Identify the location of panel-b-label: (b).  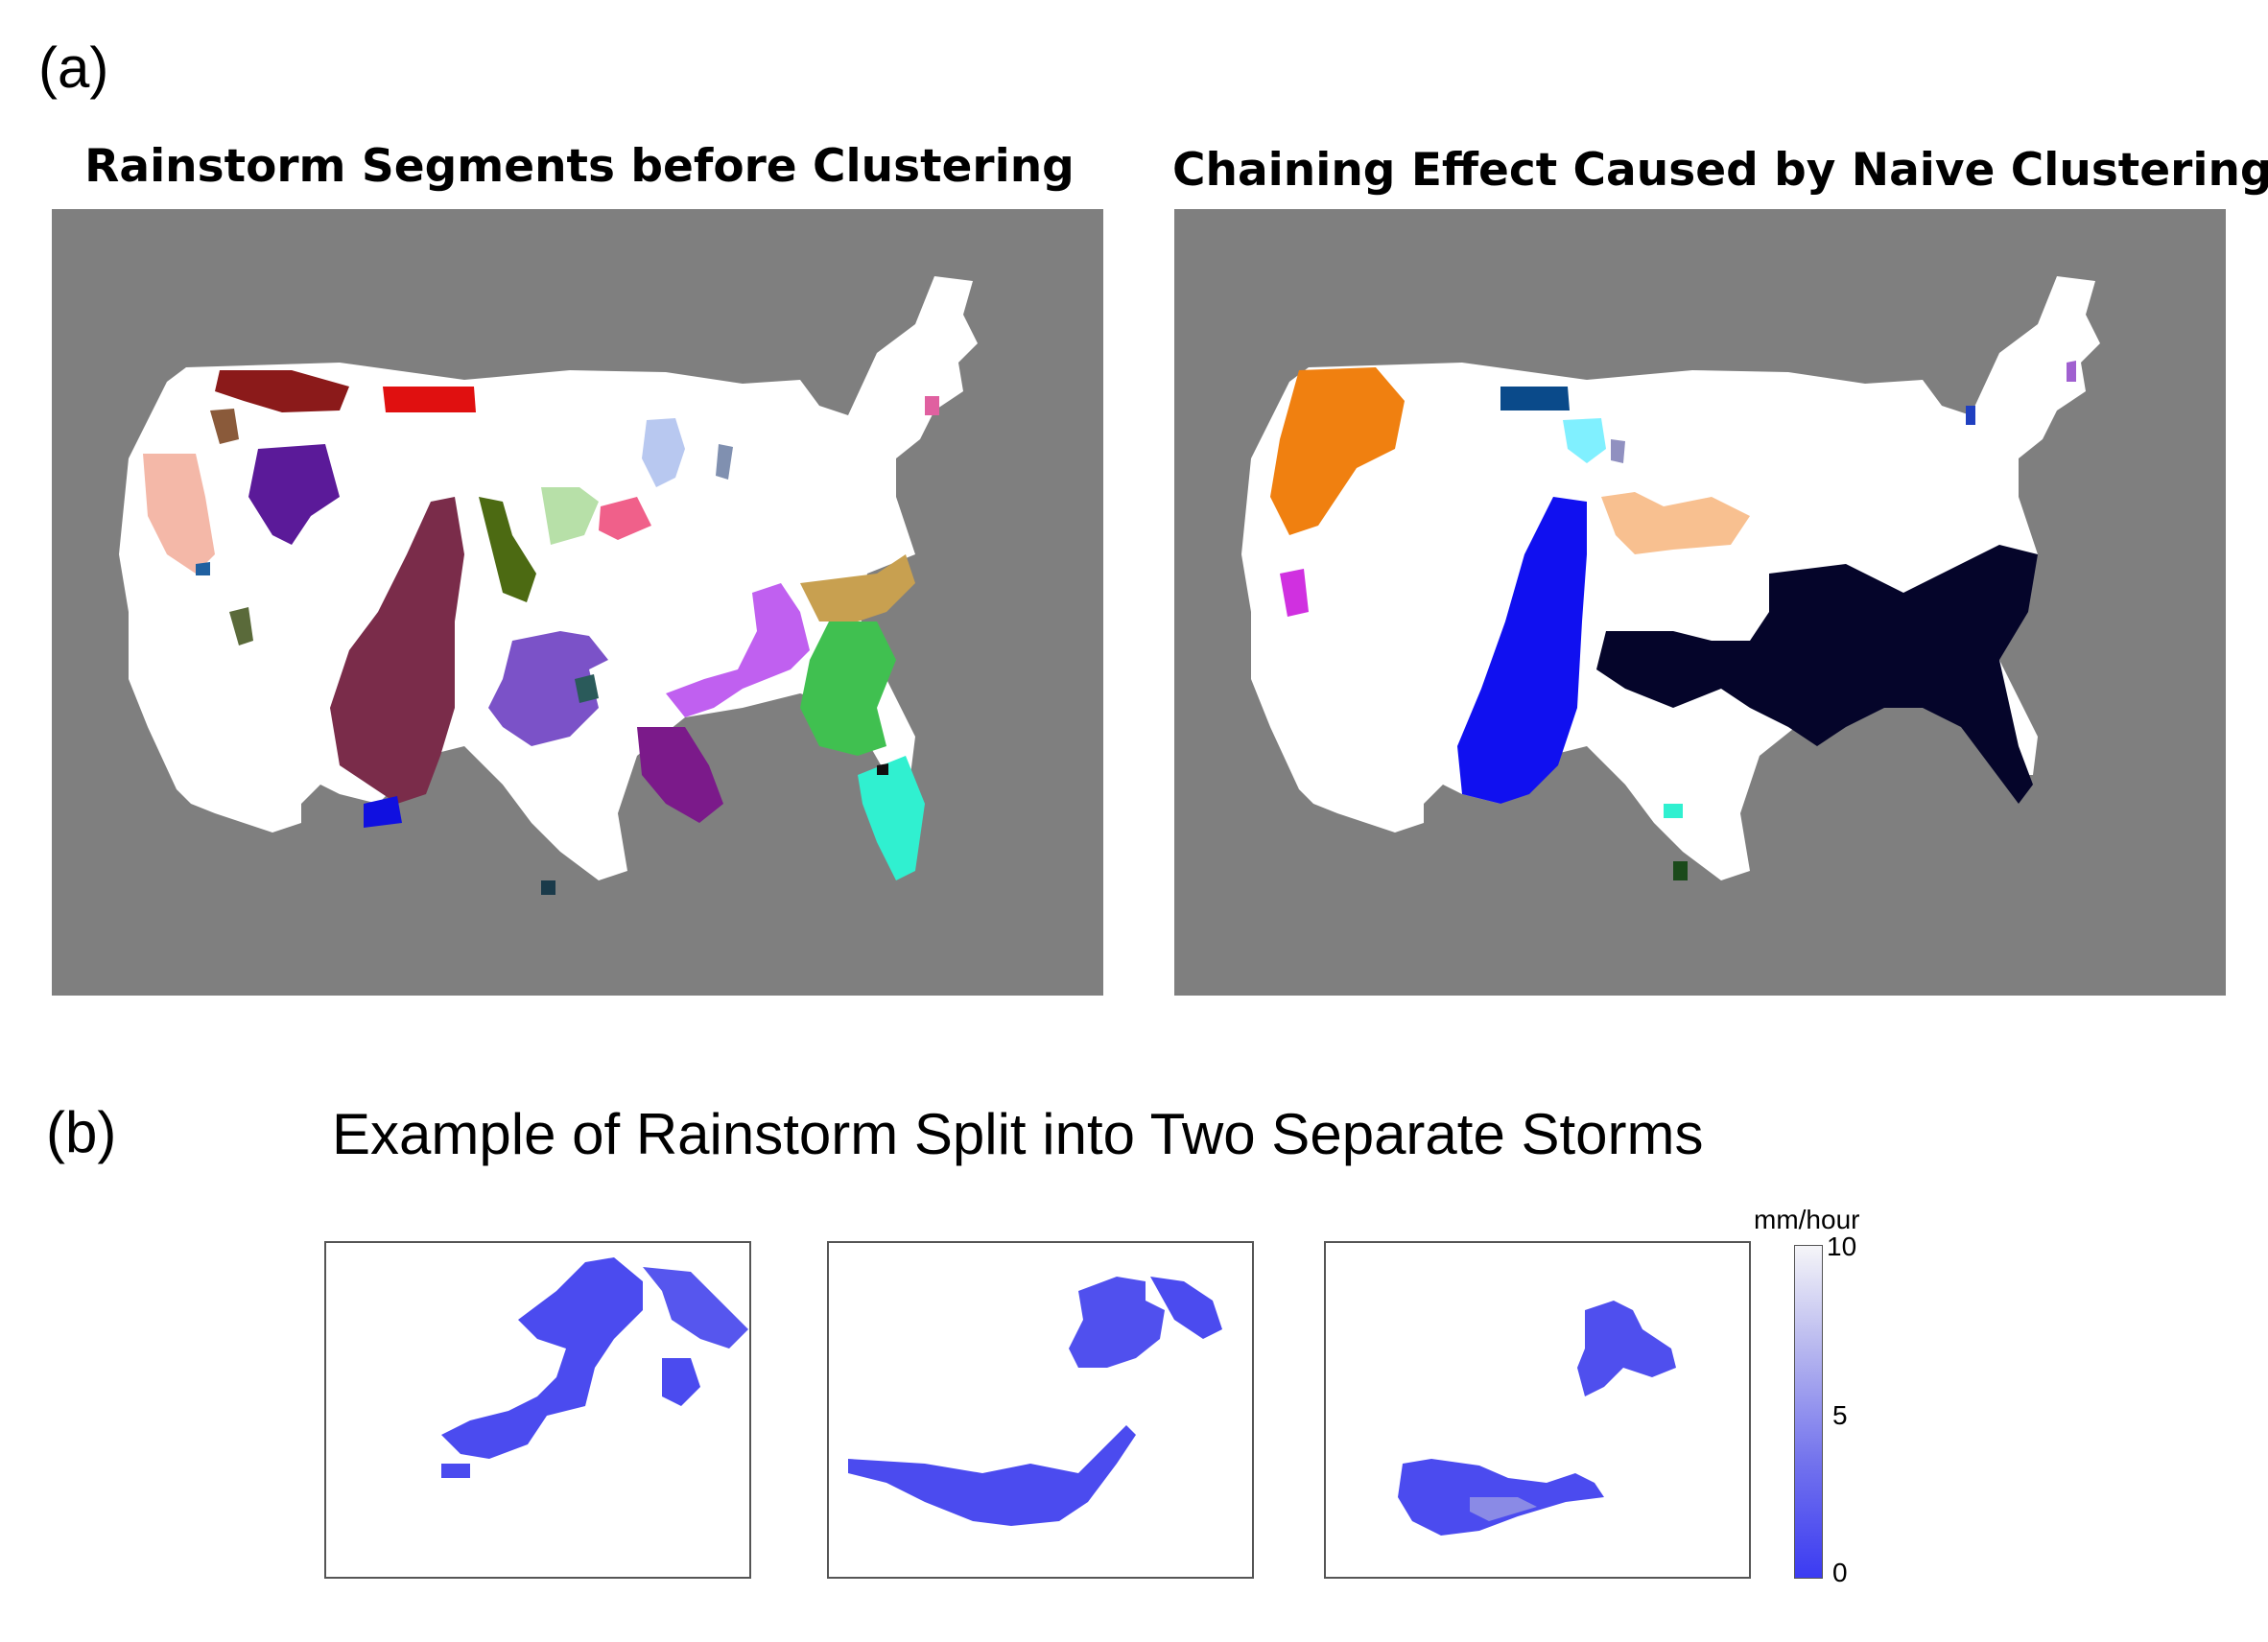
(81, 1132).